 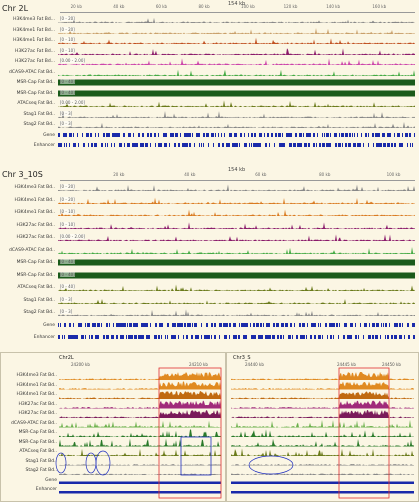 What do you see at coordinates (49, 135) in the screenshot?
I see `track-label: Gene` at bounding box center [49, 135].